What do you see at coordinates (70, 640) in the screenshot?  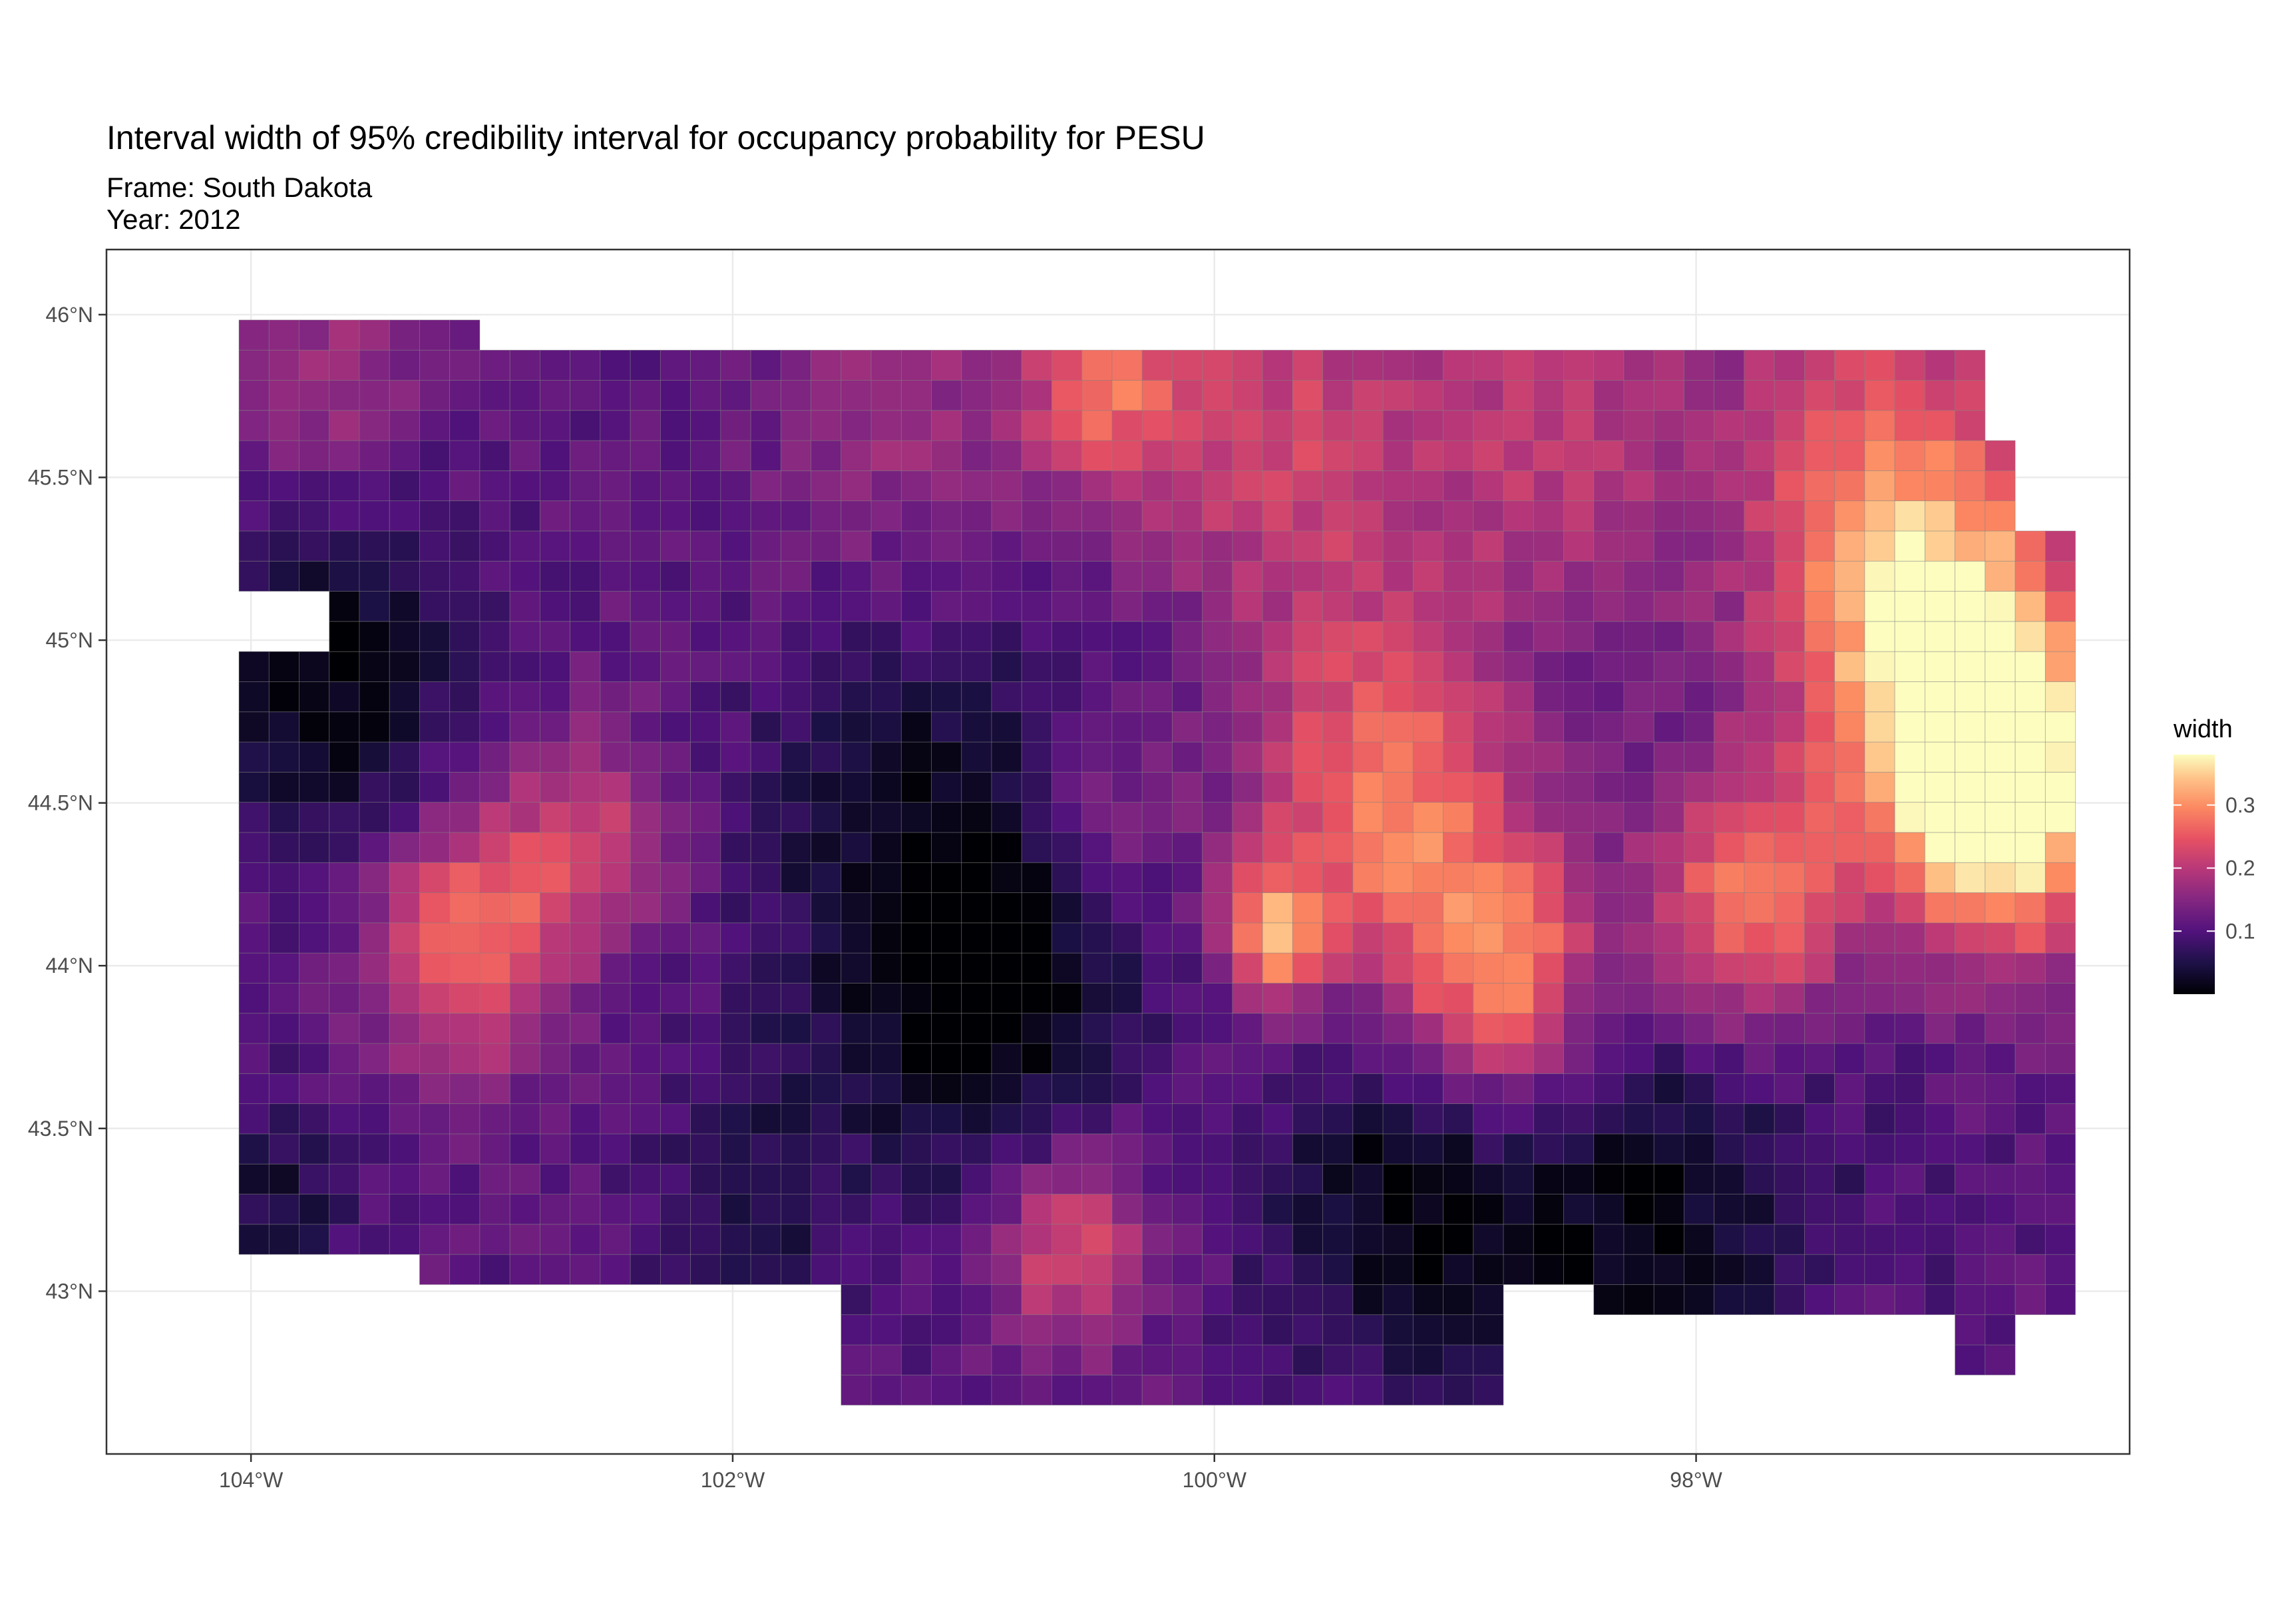 I see `y-tick-label: 45°N` at bounding box center [70, 640].